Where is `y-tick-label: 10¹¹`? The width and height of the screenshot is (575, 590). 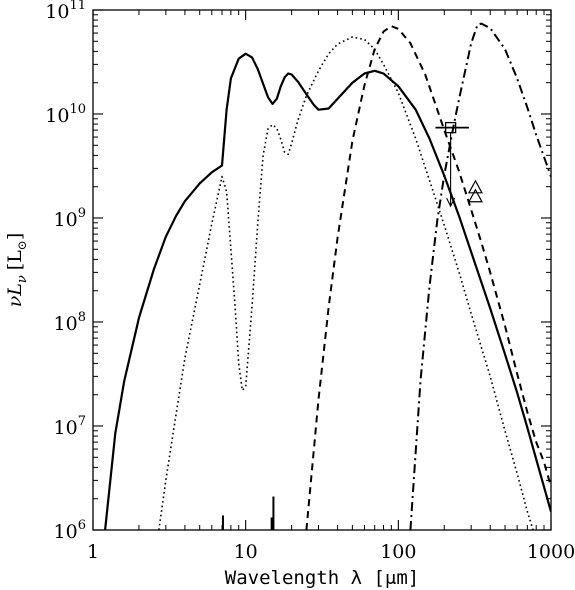
y-tick-label: 10¹¹ is located at coordinates (65, 11).